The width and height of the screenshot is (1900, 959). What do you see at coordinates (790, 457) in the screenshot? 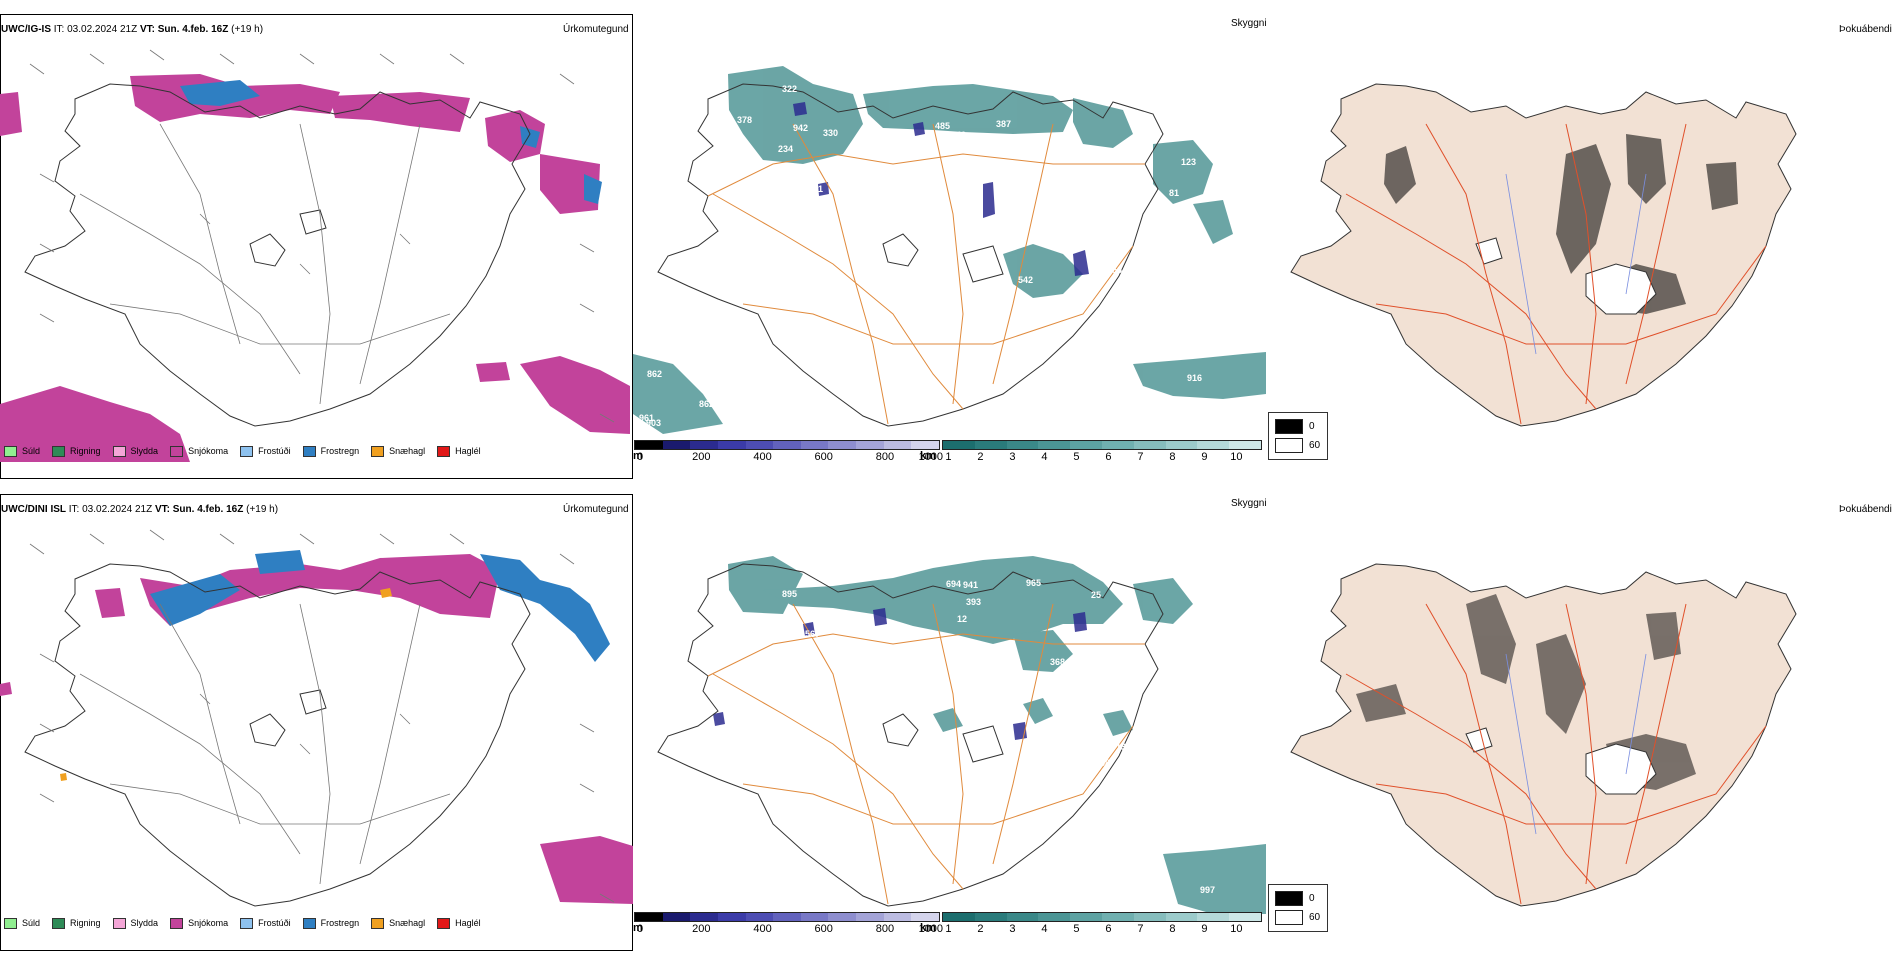
I see `colorbar-ticks: 0 200 400 600 800 1000` at bounding box center [790, 457].